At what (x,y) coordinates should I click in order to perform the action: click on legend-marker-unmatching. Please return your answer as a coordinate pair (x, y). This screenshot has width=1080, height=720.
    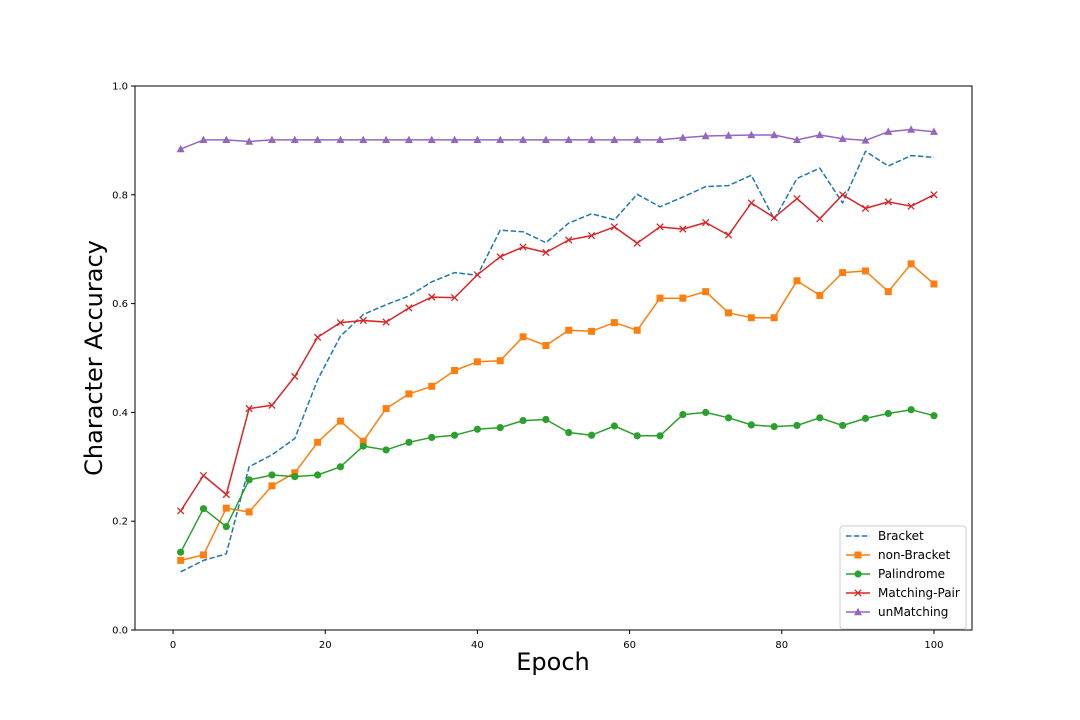
    Looking at the image, I should click on (858, 611).